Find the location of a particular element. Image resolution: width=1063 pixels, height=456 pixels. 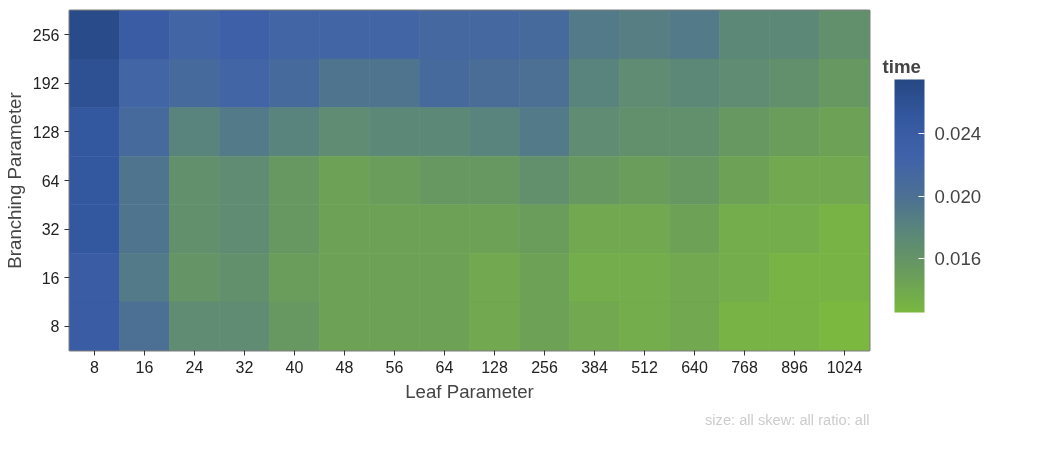

y-tick-label: 128 is located at coordinates (46, 132).